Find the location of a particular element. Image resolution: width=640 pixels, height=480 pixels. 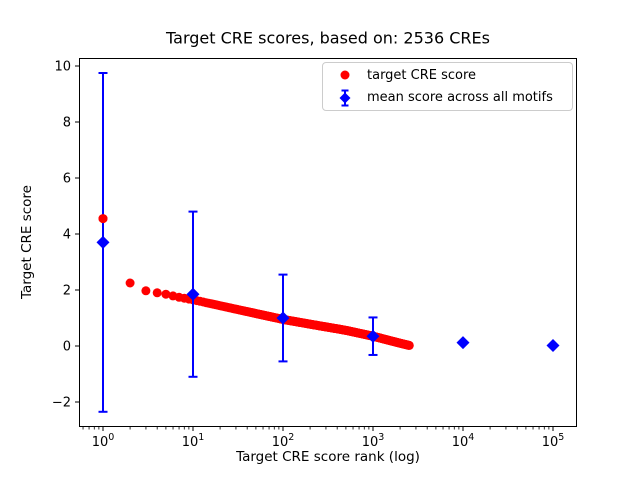

y-tick-label: 8 is located at coordinates (67, 123).